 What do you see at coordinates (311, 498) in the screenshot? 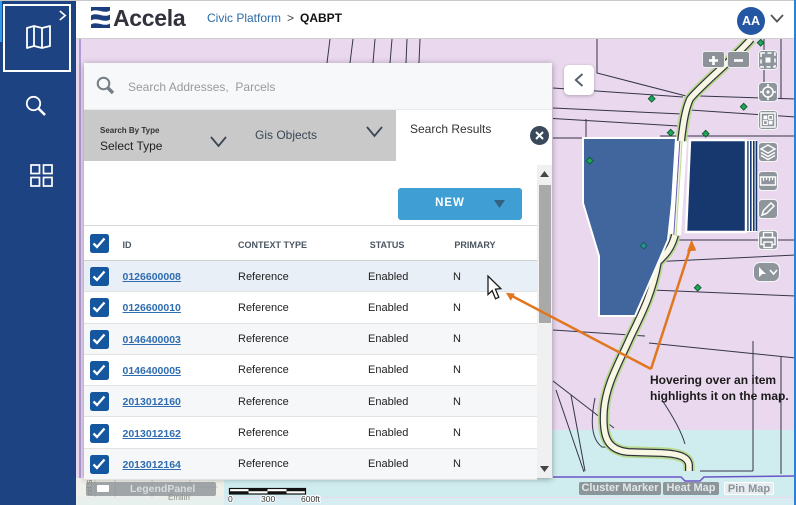
I see `svg-text: 600ft` at bounding box center [311, 498].